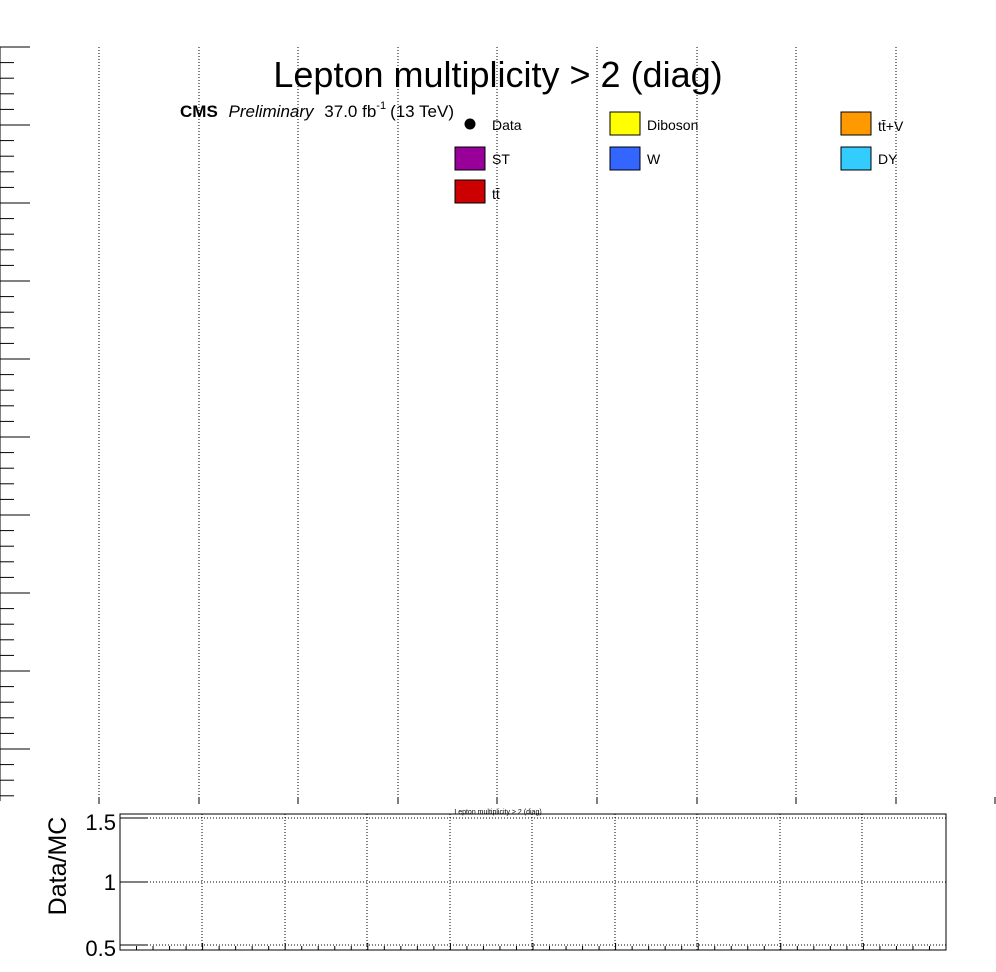 The image size is (996, 972). Describe the element at coordinates (654, 159) in the screenshot. I see `legend-label-w: W` at that location.